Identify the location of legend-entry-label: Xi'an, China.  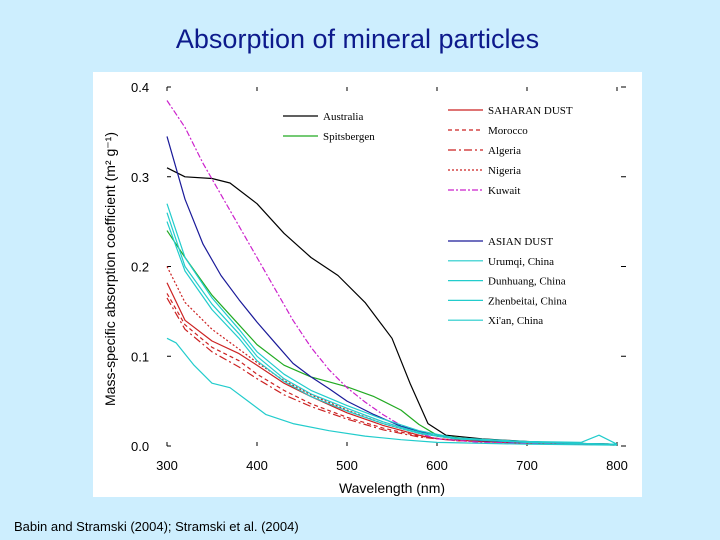
(515, 321).